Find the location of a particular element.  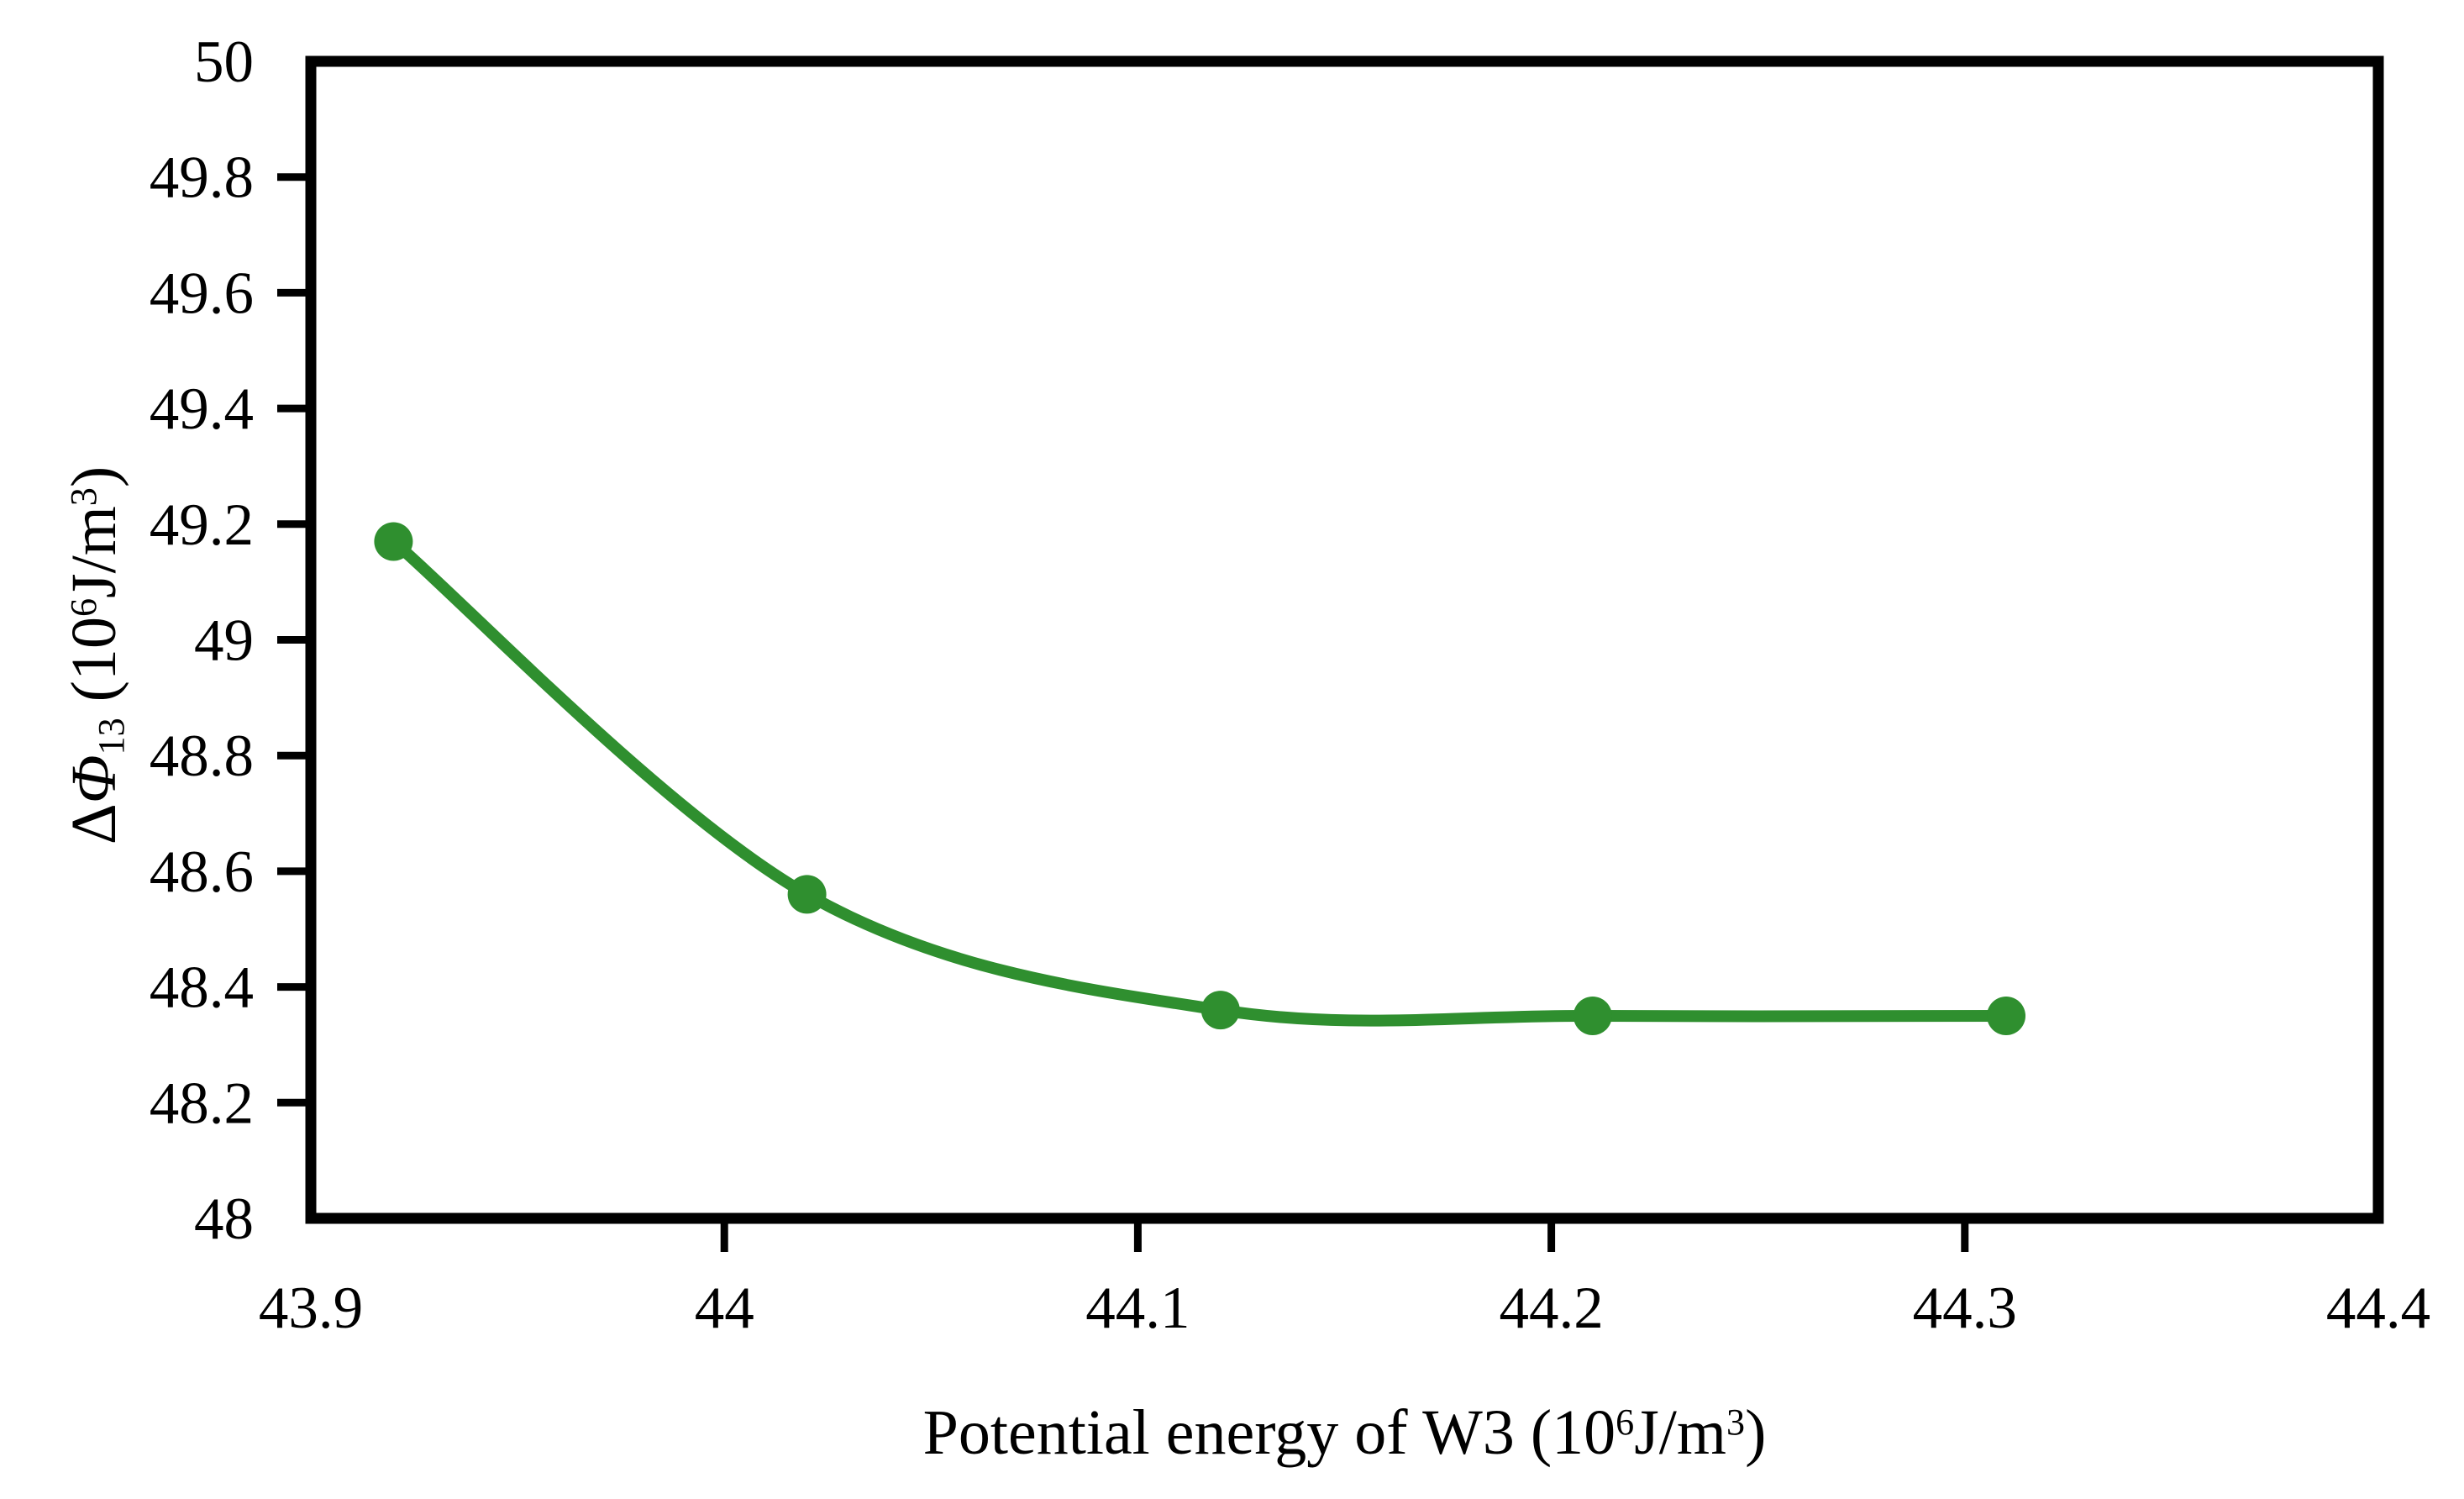

axis-title-part: 13 is located at coordinates (111, 736).